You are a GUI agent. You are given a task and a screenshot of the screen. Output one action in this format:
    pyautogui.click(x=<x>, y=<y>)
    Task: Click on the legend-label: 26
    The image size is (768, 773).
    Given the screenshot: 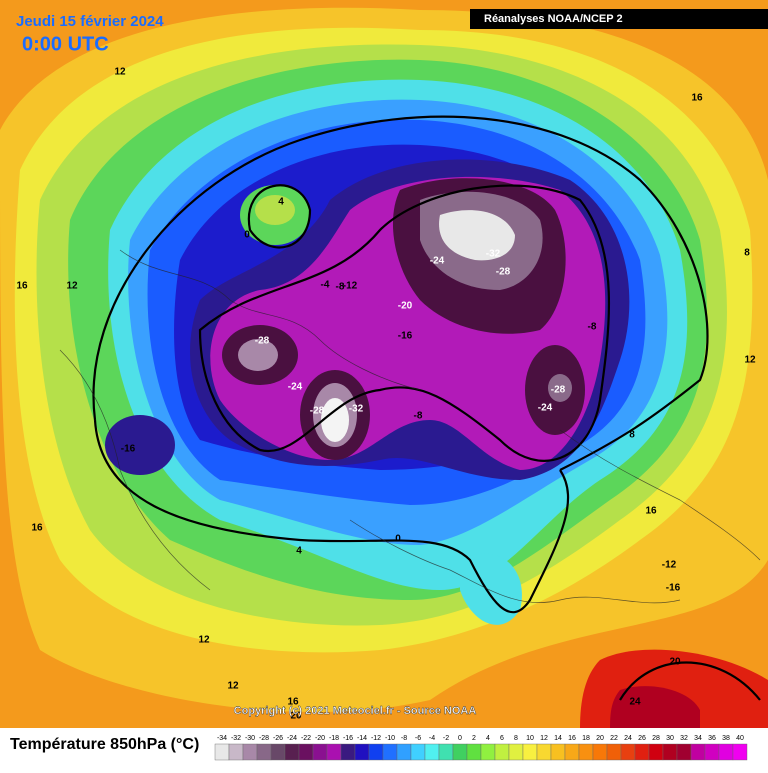 What is the action you would take?
    pyautogui.click(x=642, y=738)
    